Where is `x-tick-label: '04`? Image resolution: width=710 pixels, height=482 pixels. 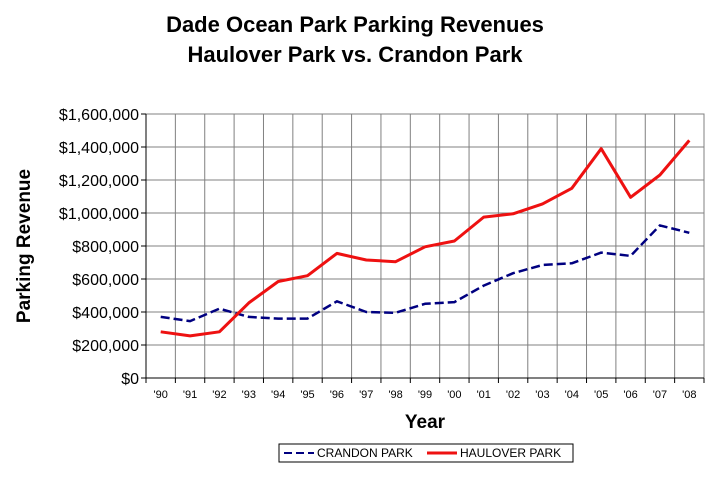
x-tick-label: '04 is located at coordinates (572, 395).